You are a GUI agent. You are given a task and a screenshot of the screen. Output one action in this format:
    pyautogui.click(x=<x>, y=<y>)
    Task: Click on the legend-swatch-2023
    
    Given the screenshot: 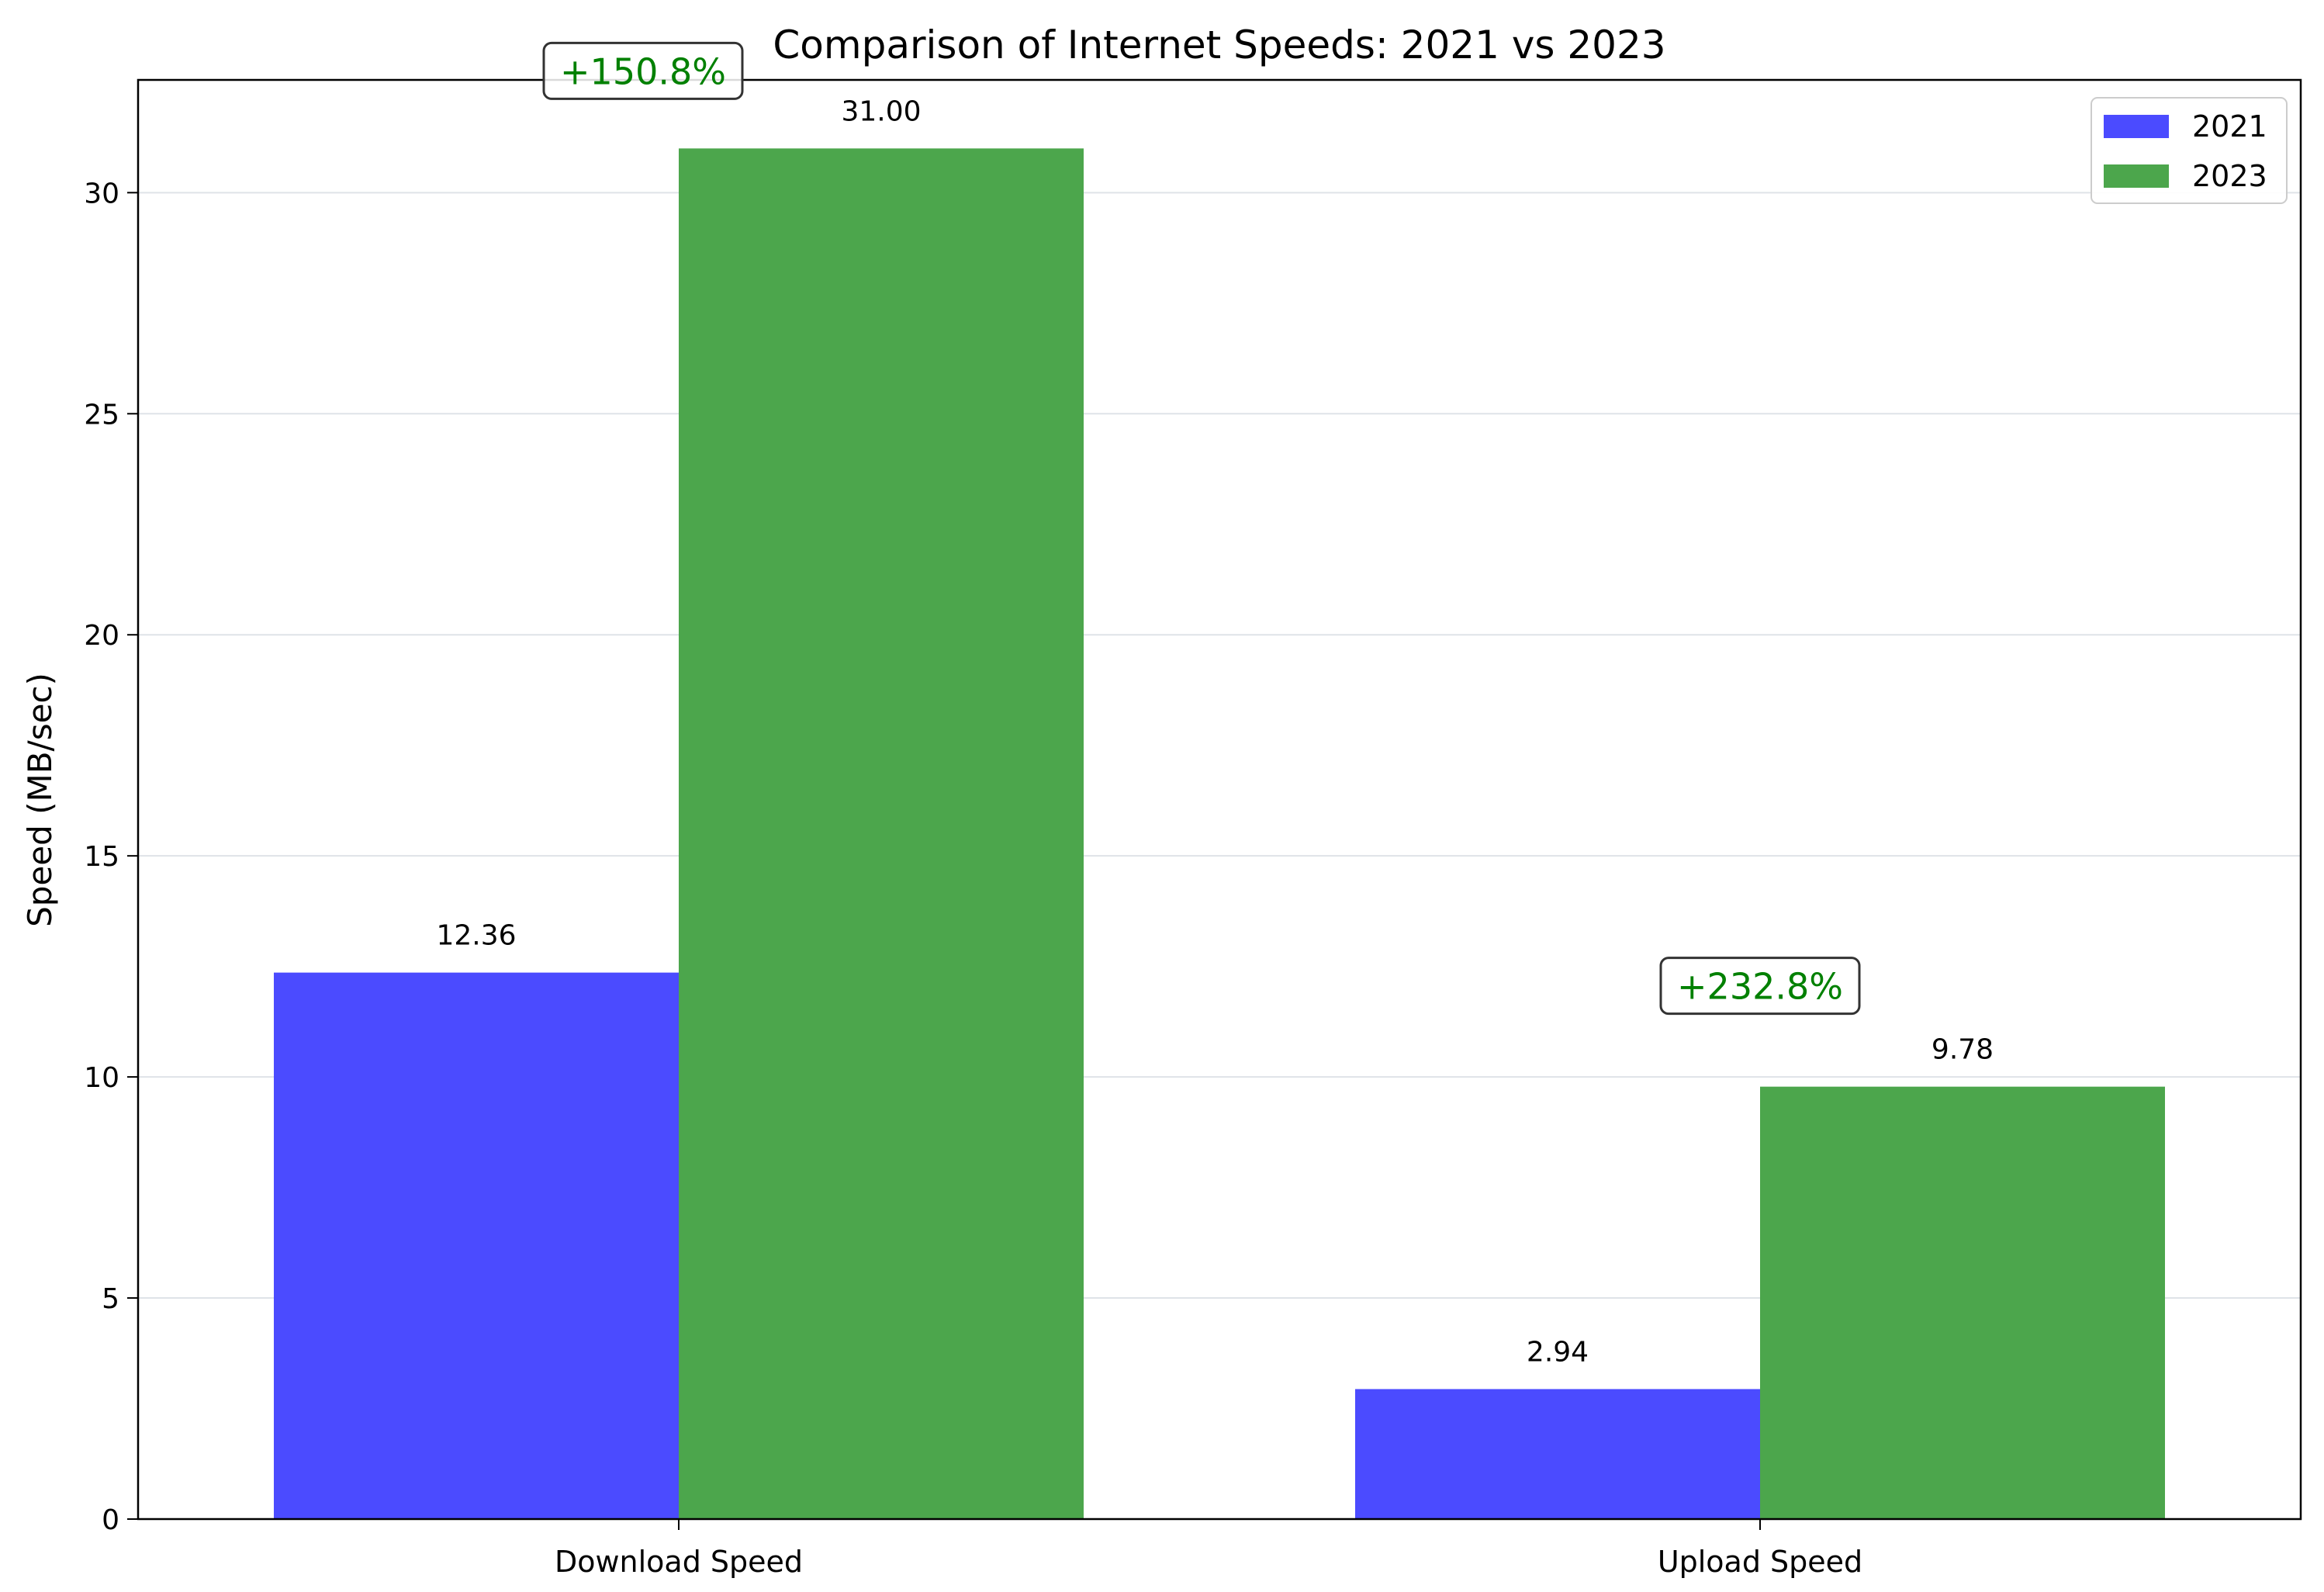 What is the action you would take?
    pyautogui.click(x=2136, y=176)
    